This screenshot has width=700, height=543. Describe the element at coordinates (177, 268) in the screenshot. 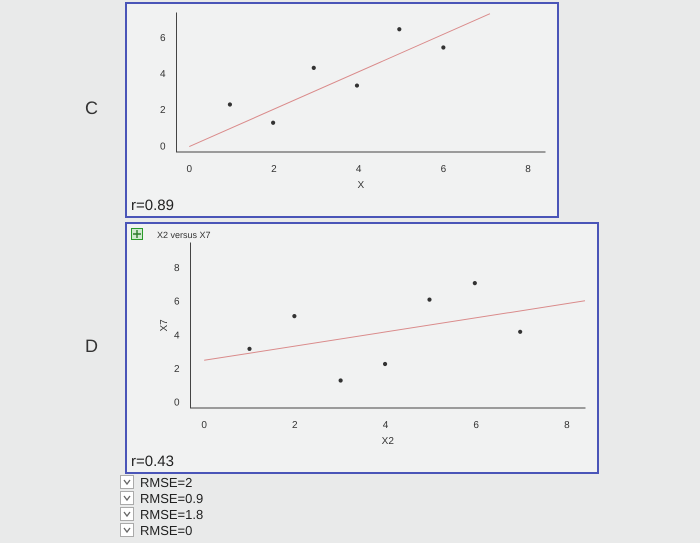

I see `y-tick-label: 8` at that location.